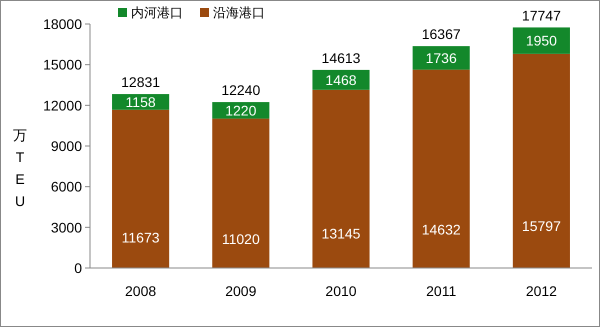  Describe the element at coordinates (78, 268) in the screenshot. I see `y-tick-label: 0` at that location.